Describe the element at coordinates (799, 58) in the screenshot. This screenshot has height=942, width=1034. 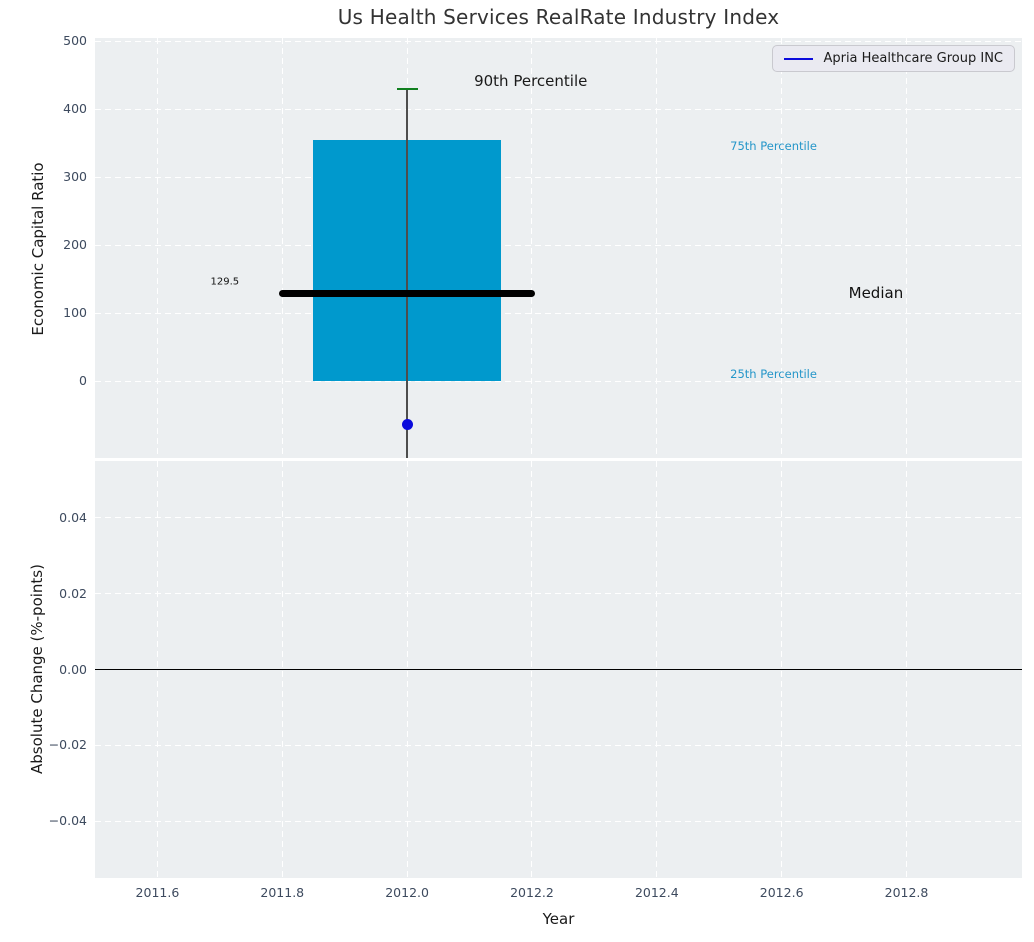
I see `legend-line-icon` at that location.